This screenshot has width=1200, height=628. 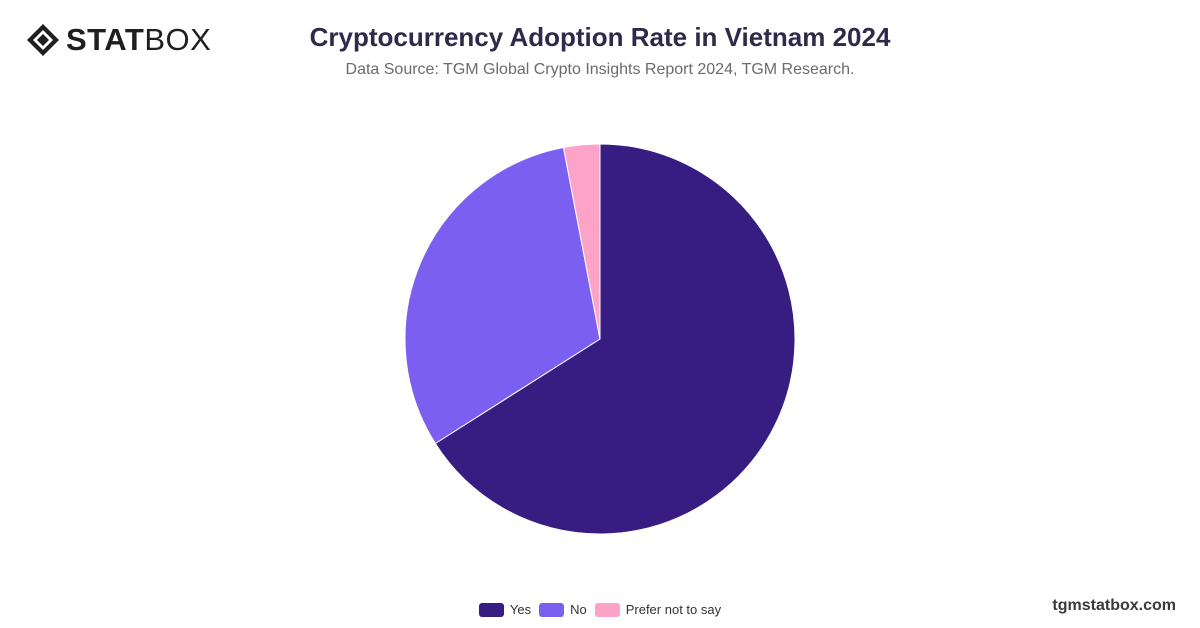 I want to click on statbox-wordmark: STAT BOX, so click(x=138, y=40).